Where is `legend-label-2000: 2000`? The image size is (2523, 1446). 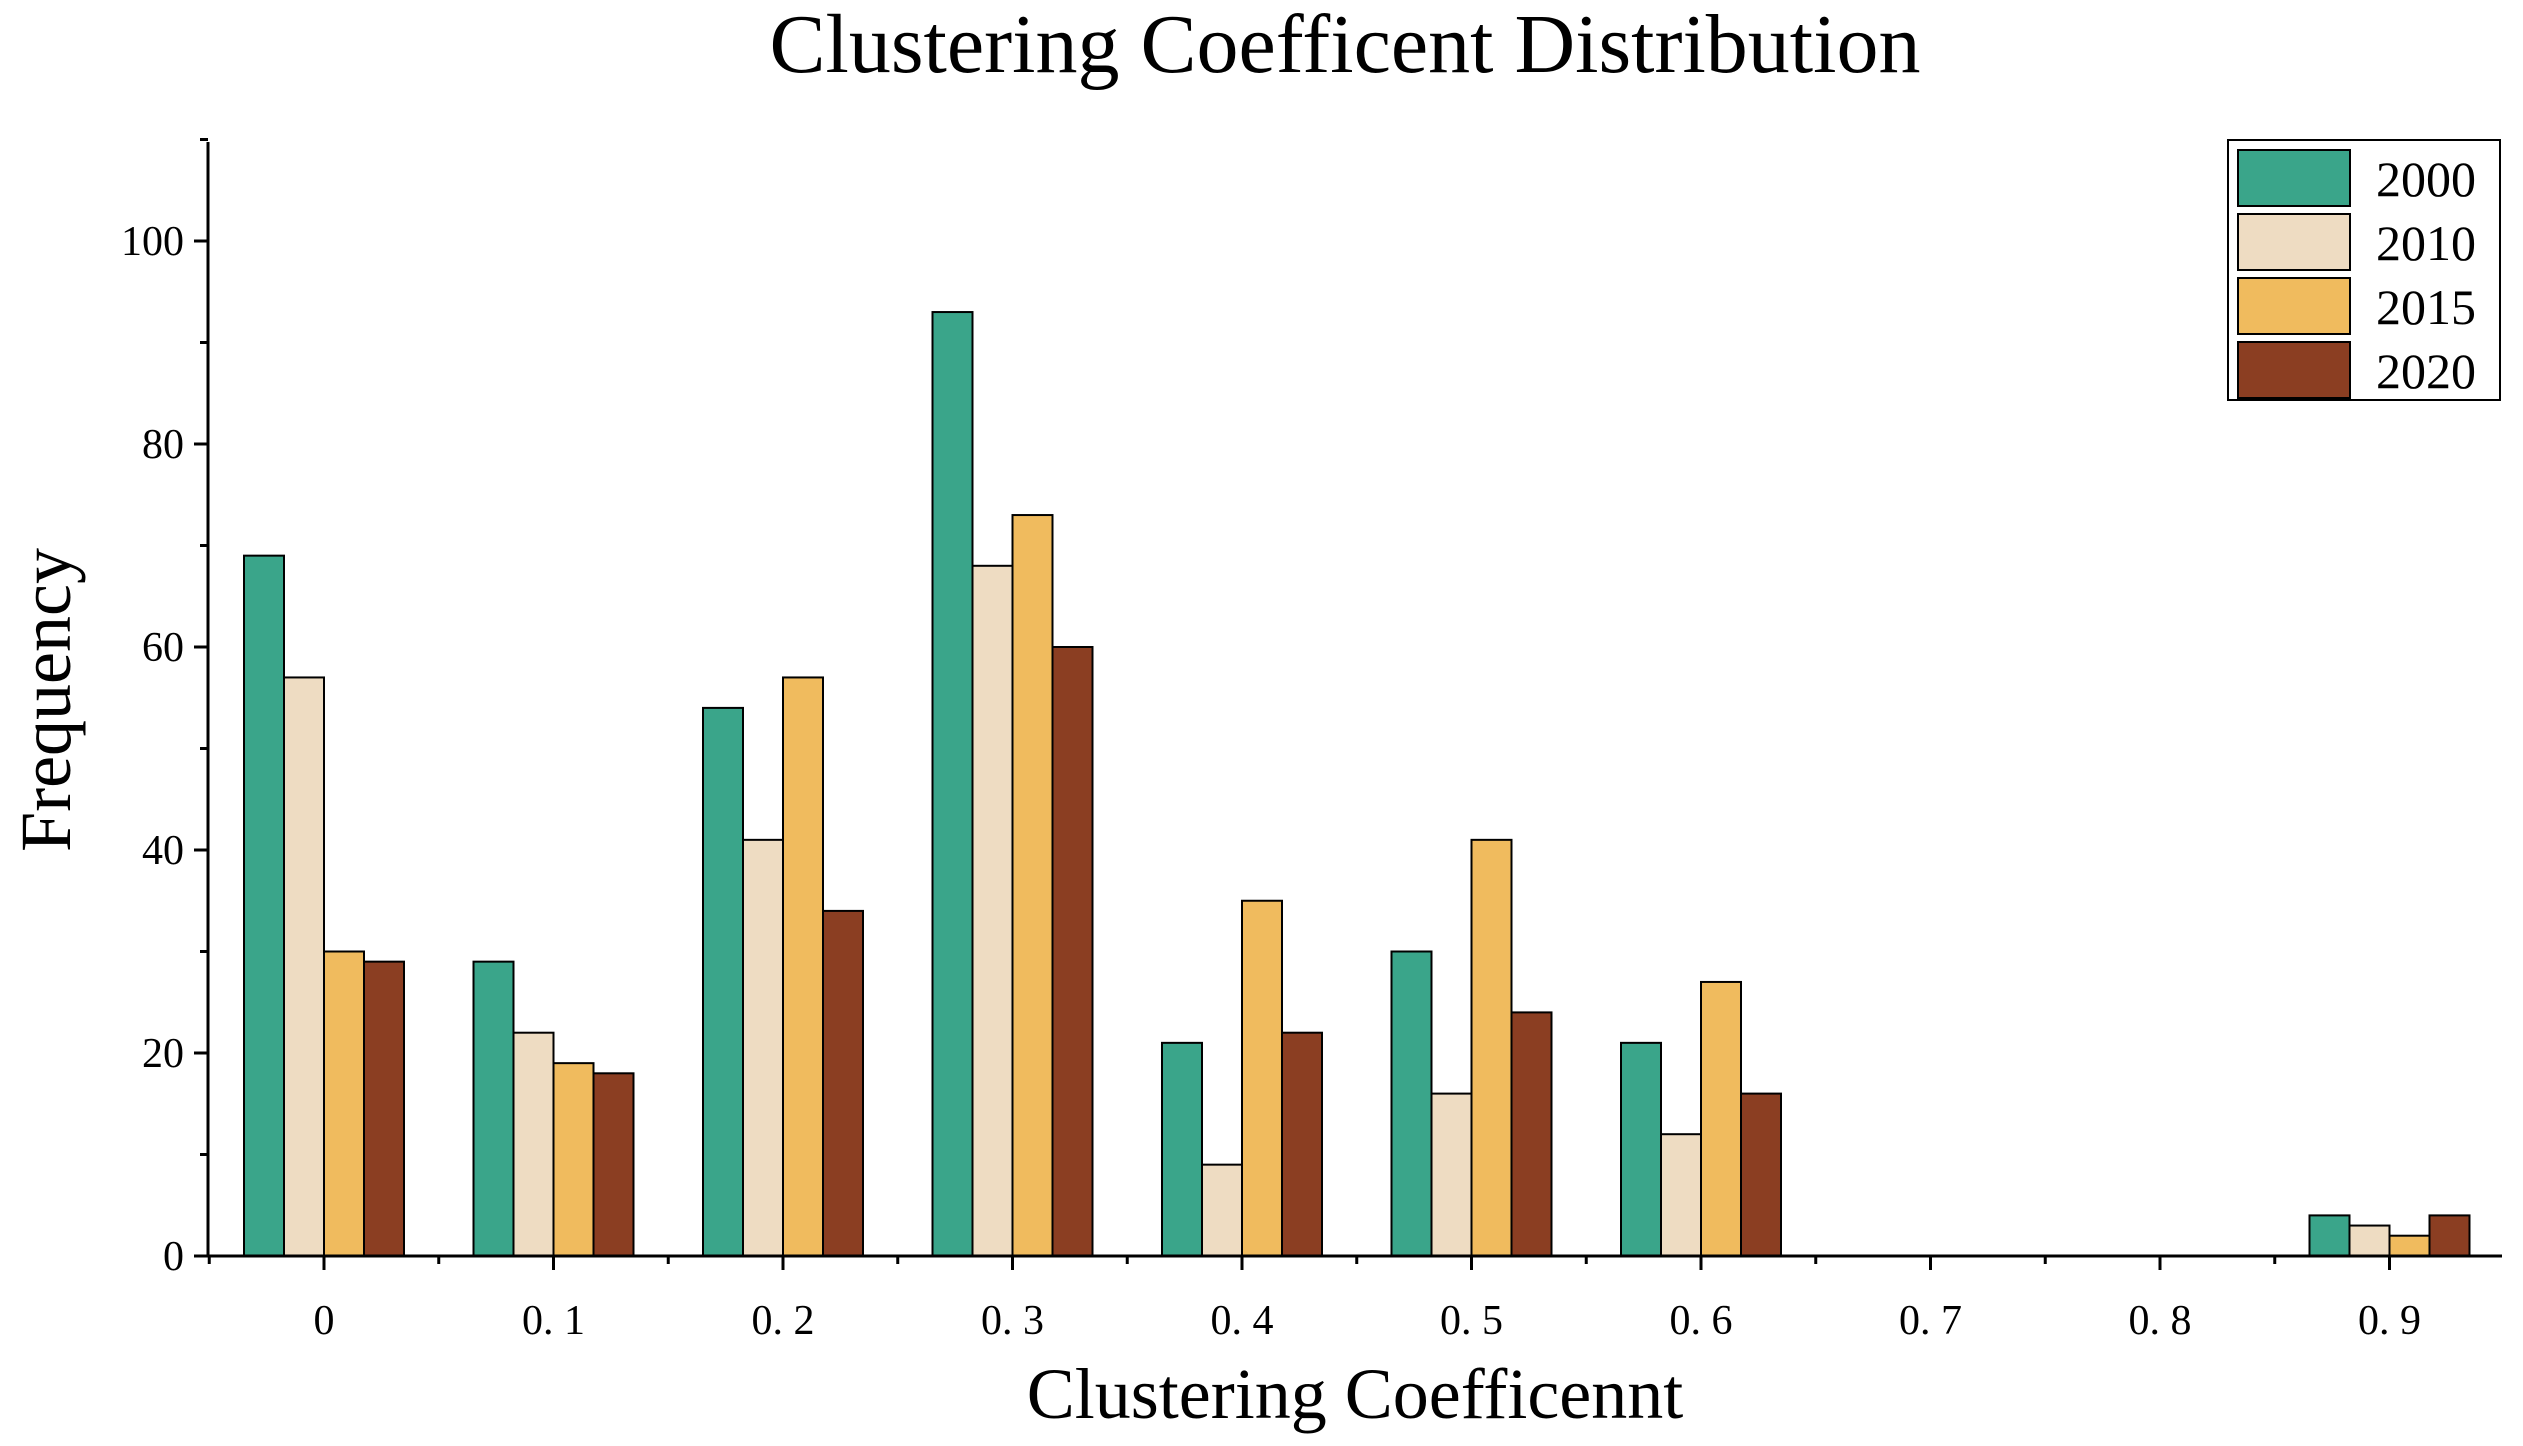 legend-label-2000: 2000 is located at coordinates (2426, 179).